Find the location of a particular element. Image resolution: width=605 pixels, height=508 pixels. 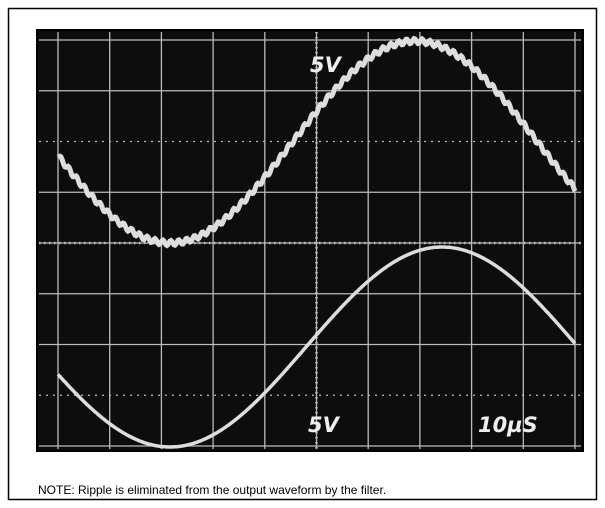

top-volts-label: 5V is located at coordinates (326, 65).